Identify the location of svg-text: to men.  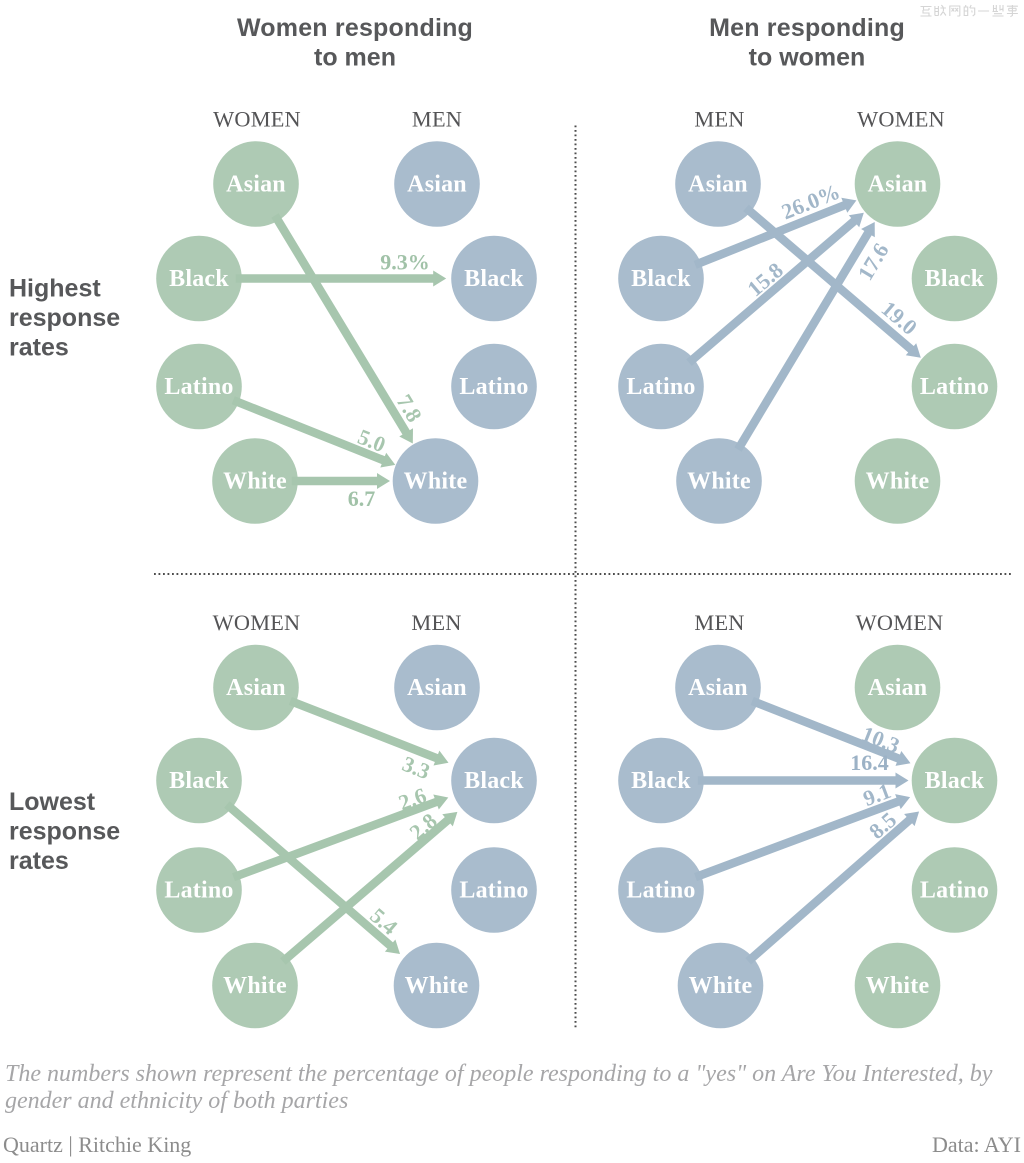
(355, 58).